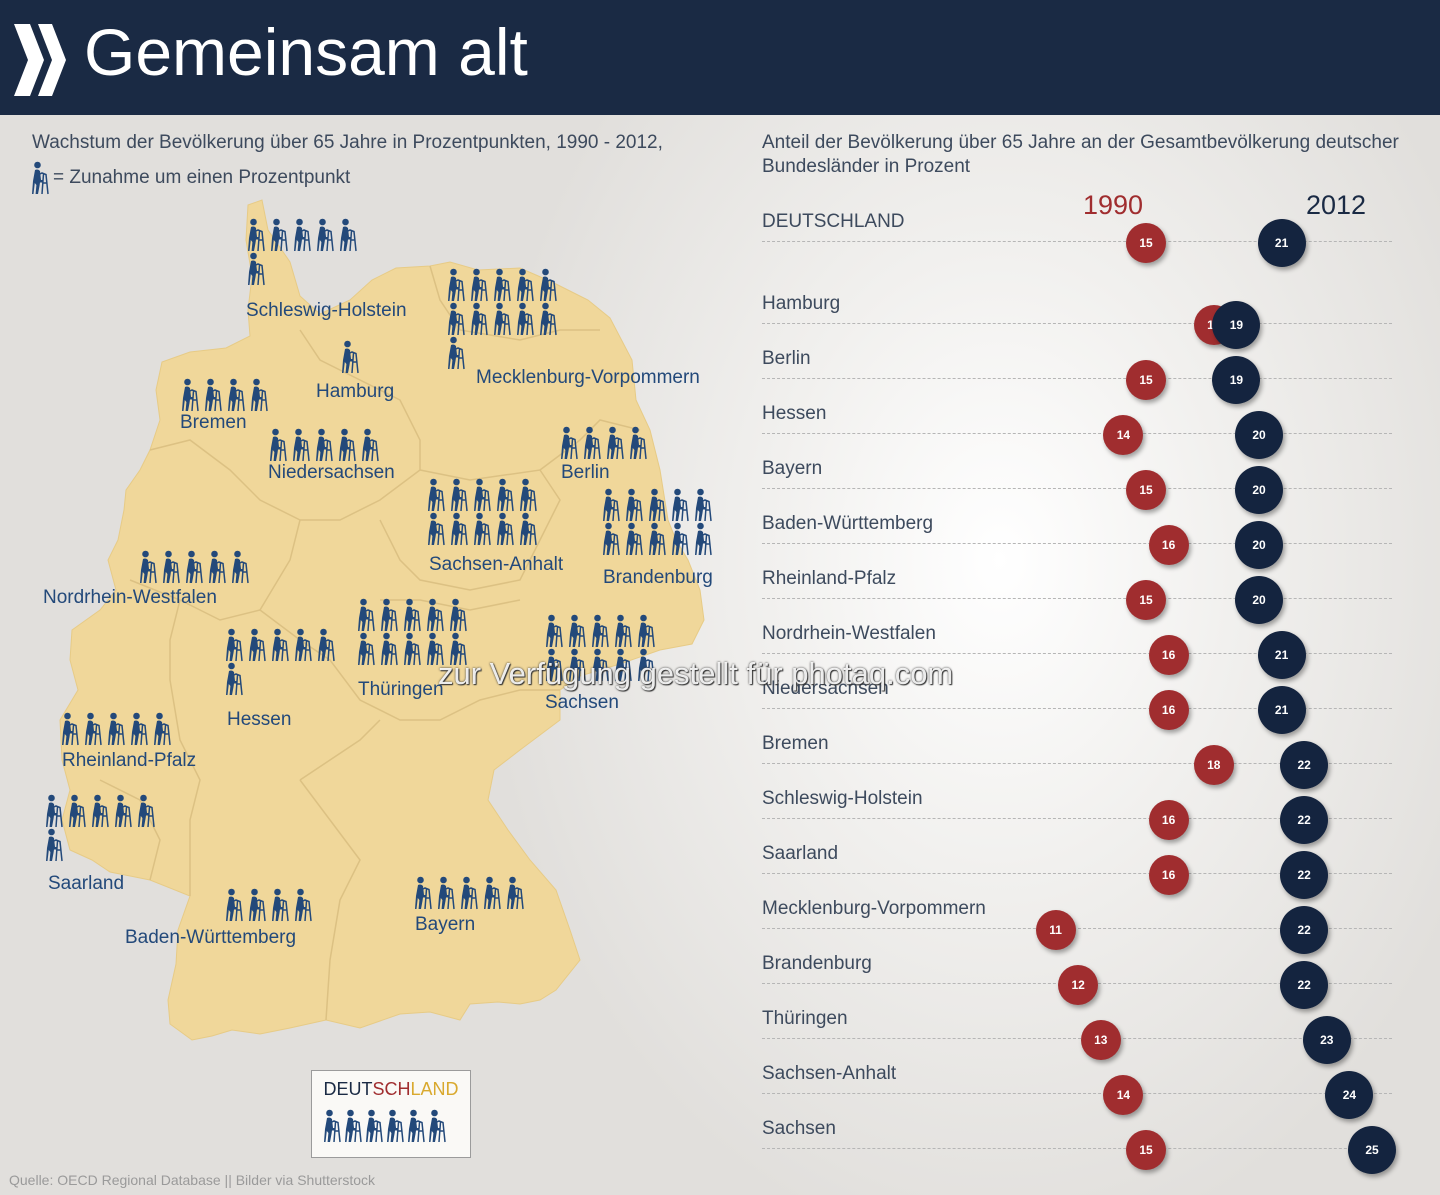 The image size is (1440, 1195). What do you see at coordinates (799, 1128) in the screenshot?
I see `row-label: Sachsen` at bounding box center [799, 1128].